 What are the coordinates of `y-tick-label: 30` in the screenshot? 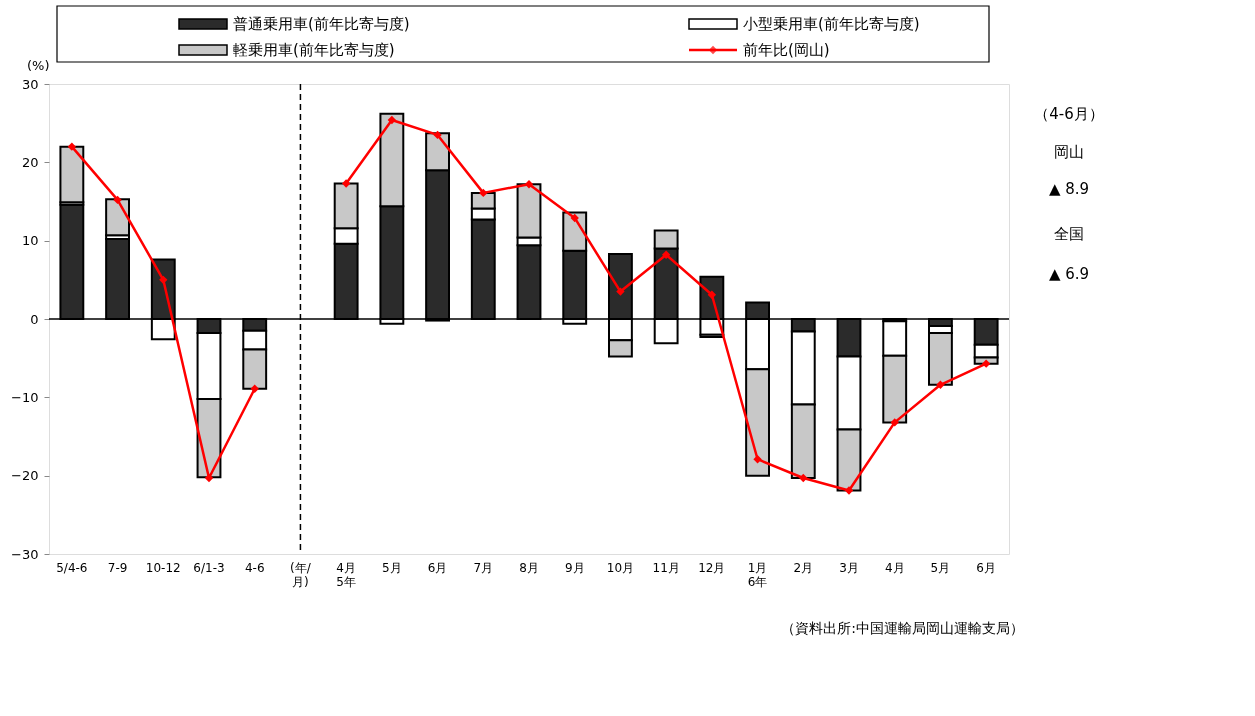 It's located at (30, 84).